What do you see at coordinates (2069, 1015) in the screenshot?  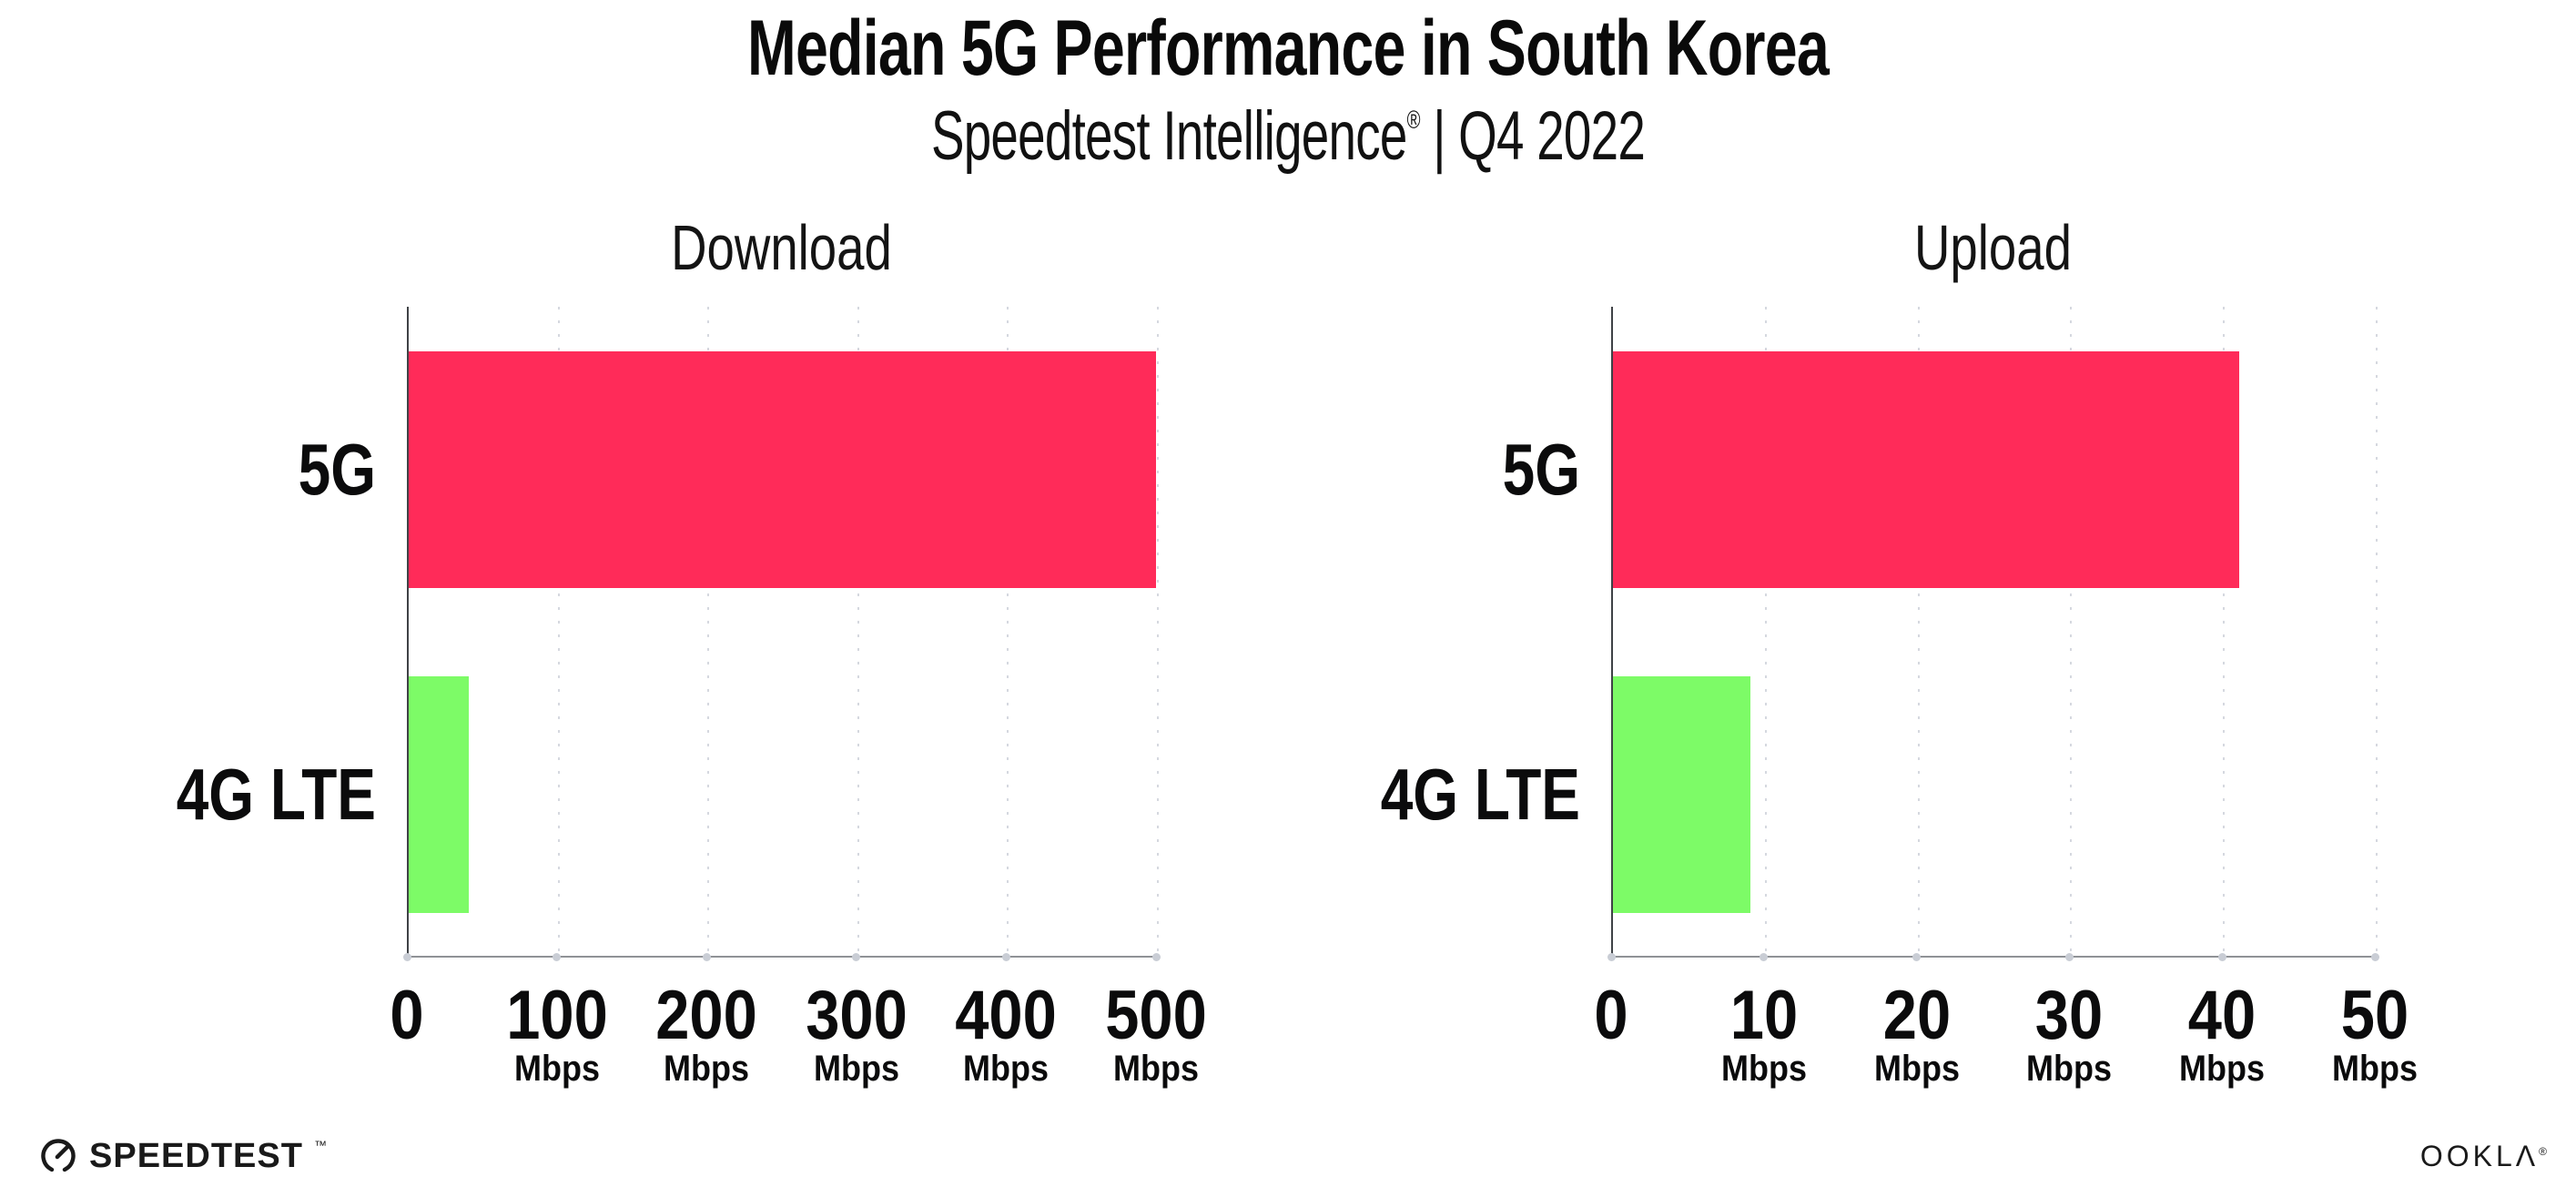 I see `x-tick-label: 30` at bounding box center [2069, 1015].